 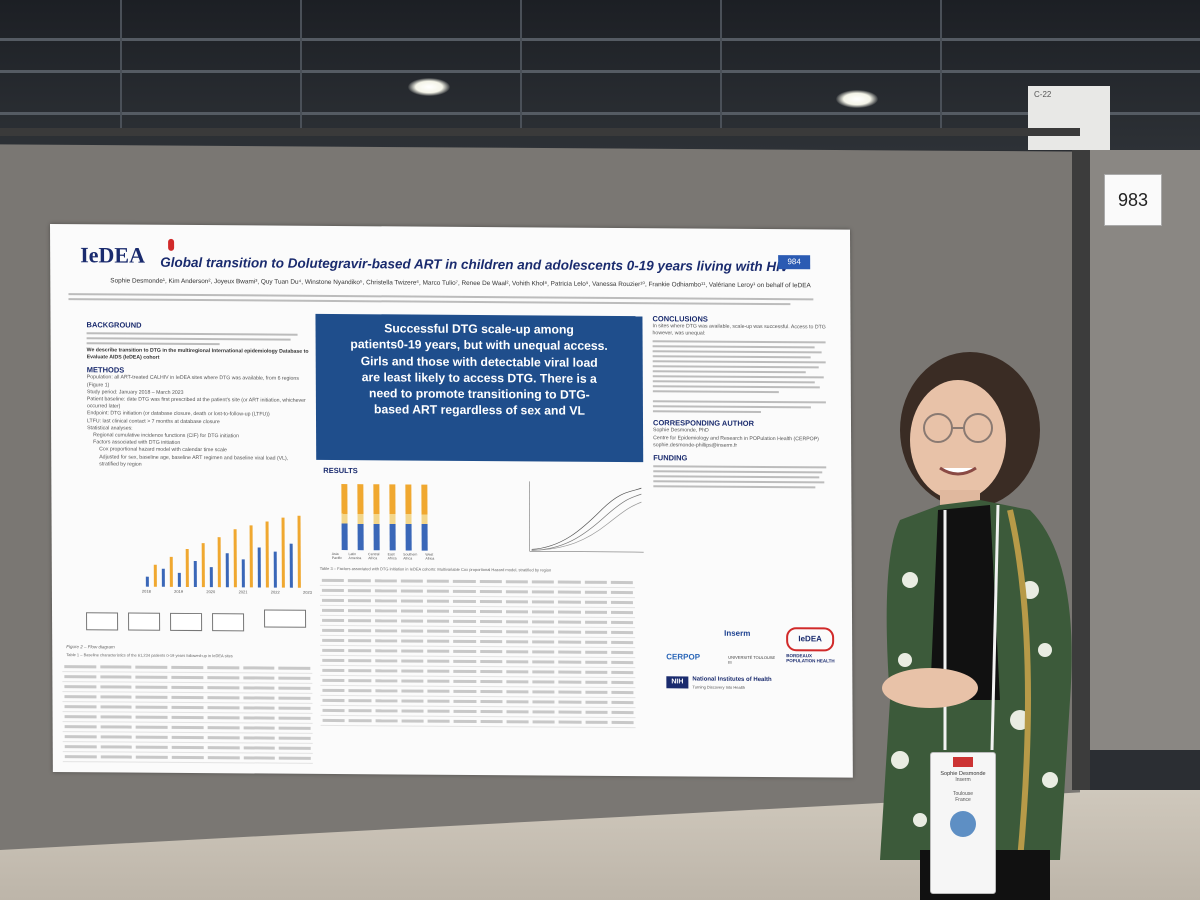 I want to click on corresponding-email: sophie.desmonde-phillips@inserm.fr, so click(x=695, y=445).